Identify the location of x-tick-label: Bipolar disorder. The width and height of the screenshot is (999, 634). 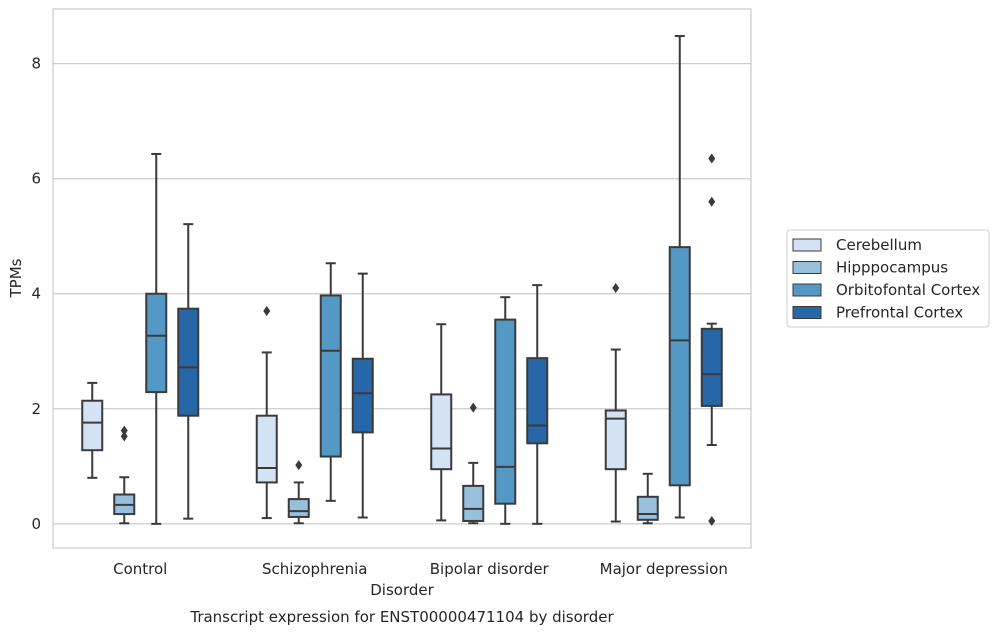
(490, 569).